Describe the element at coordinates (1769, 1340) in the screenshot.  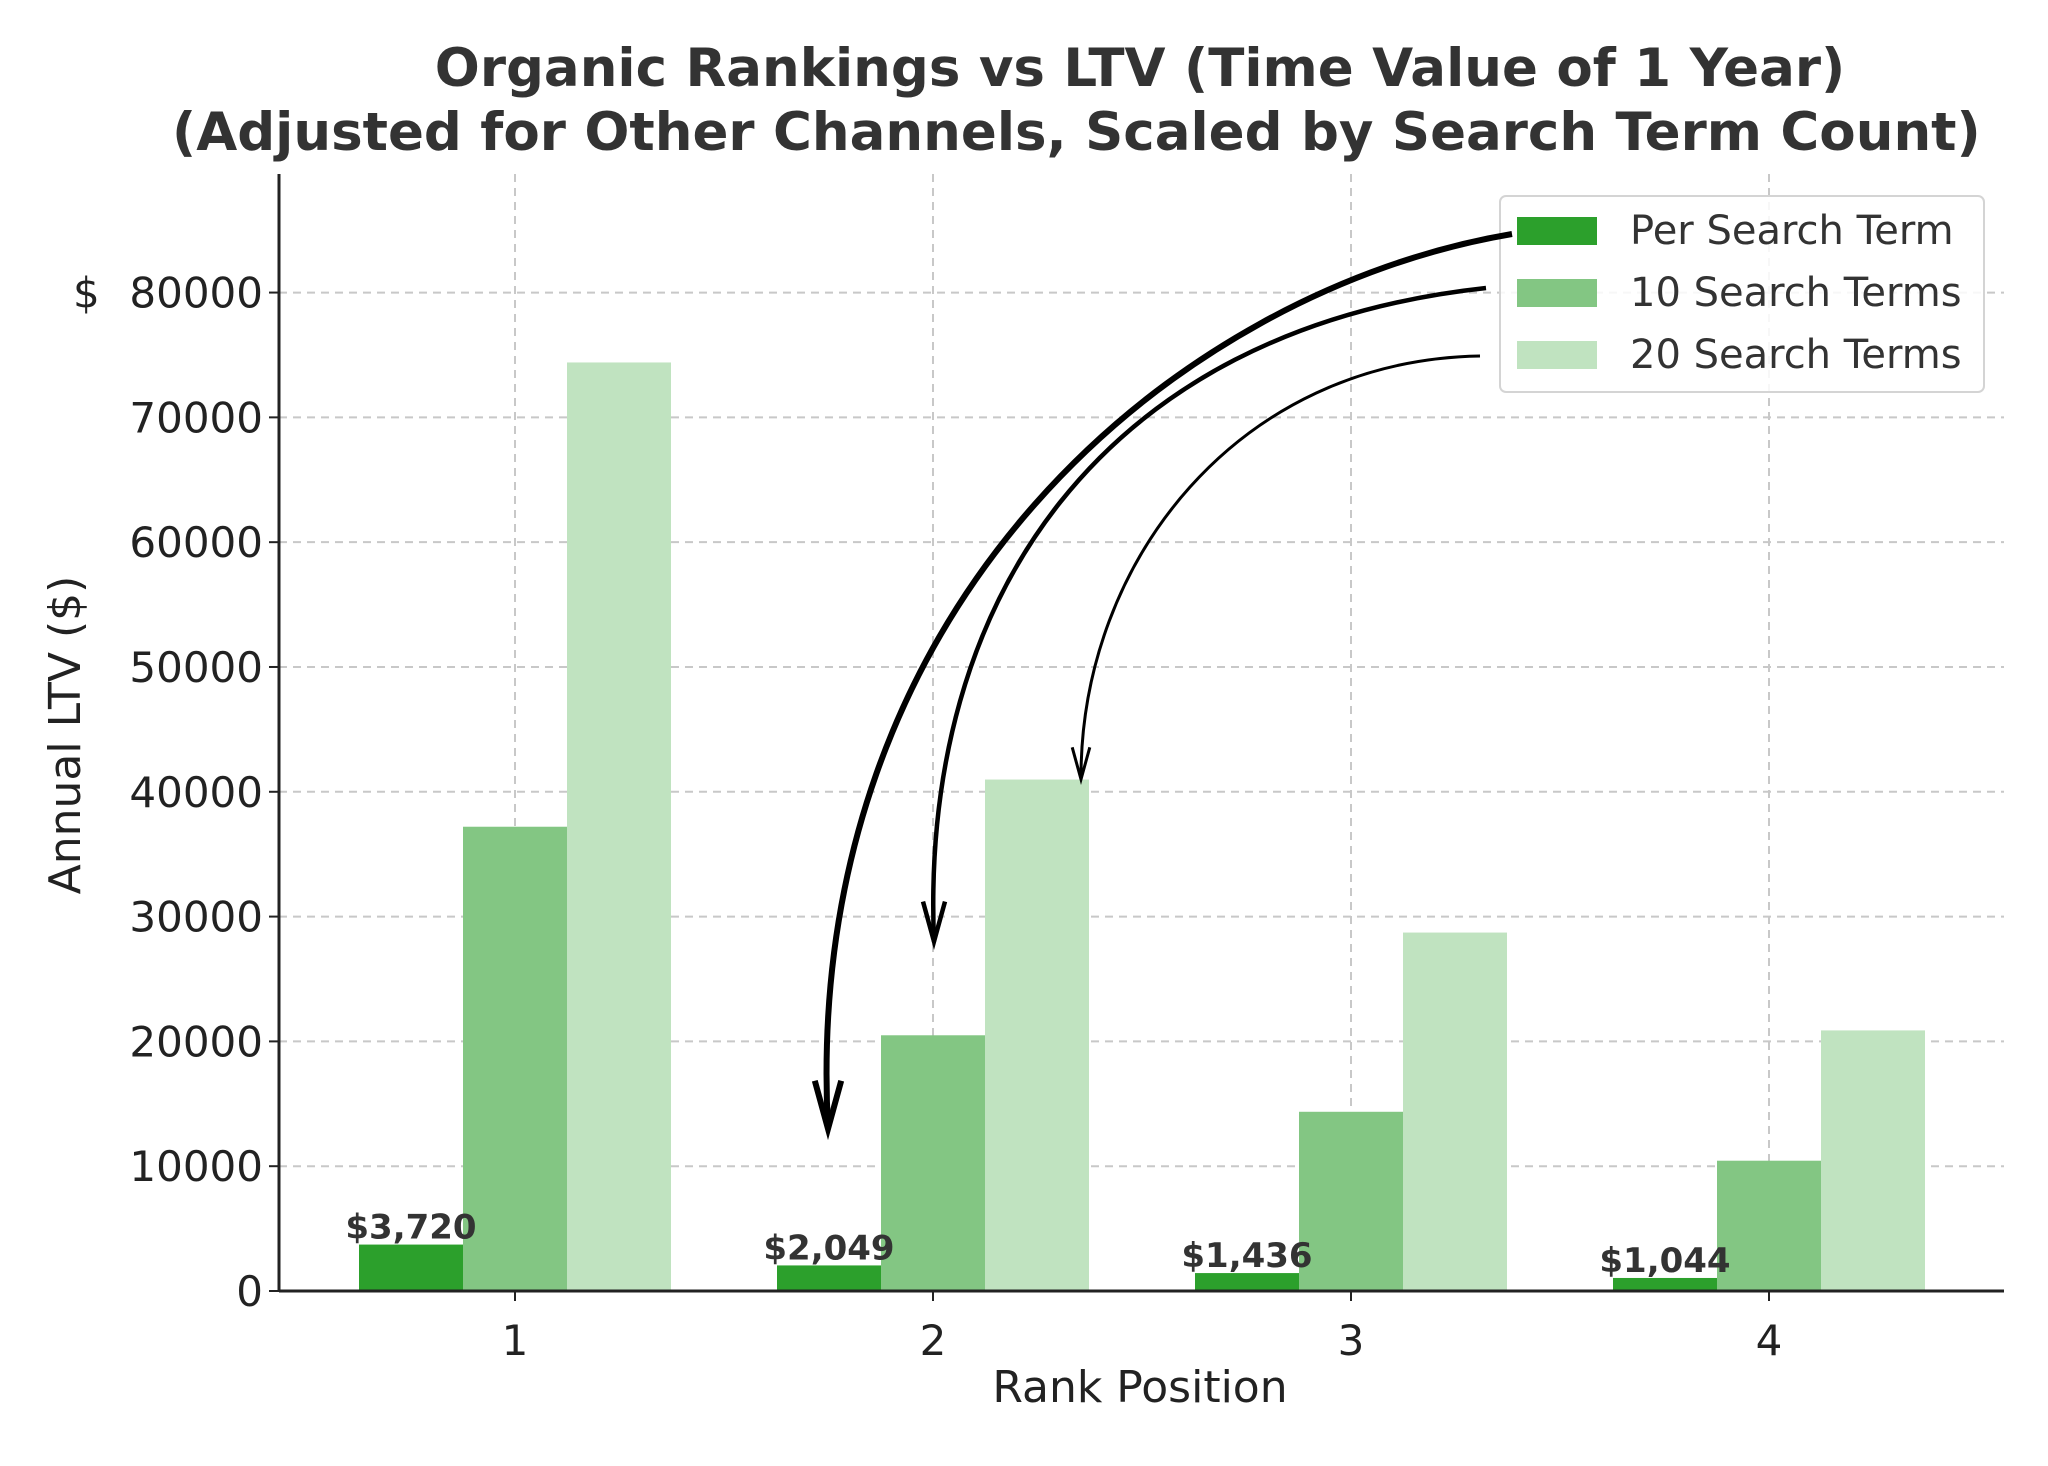
I see `x-tick-label-3: 4` at that location.